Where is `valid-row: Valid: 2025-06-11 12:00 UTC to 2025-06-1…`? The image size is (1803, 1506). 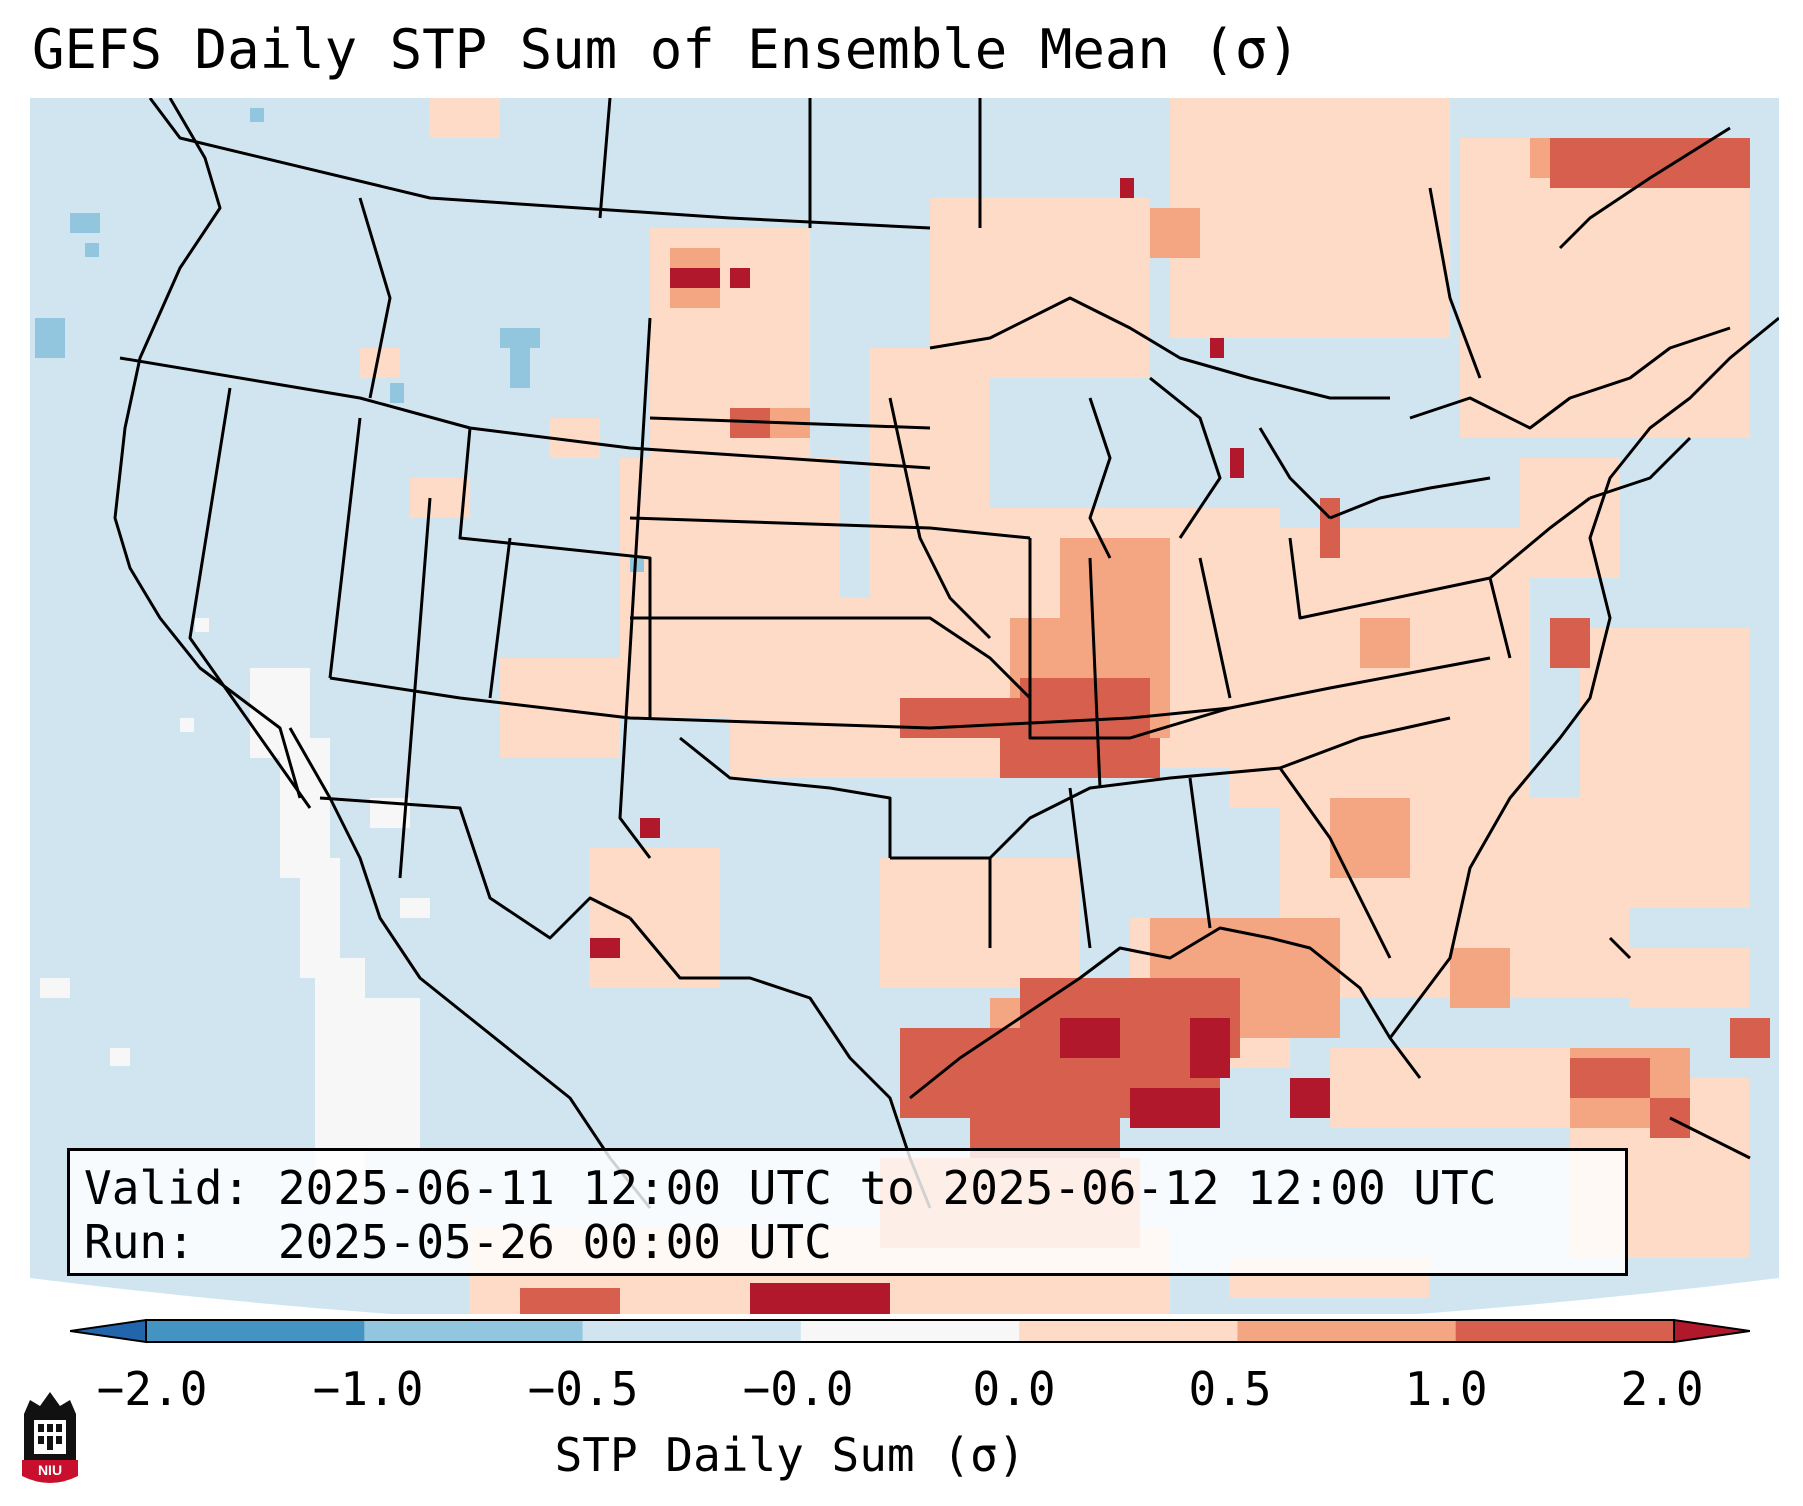
valid-row: Valid: 2025-06-11 12:00 UTC to 2025-06-1… is located at coordinates (847, 1188).